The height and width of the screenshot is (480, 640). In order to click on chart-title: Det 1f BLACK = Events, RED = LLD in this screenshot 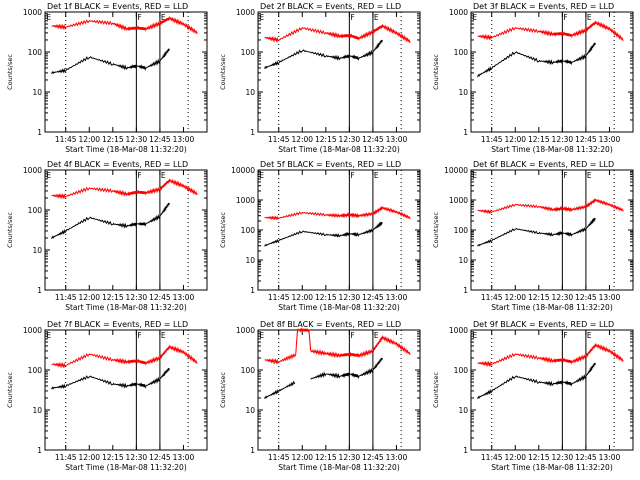, I will do `click(117, 6)`.